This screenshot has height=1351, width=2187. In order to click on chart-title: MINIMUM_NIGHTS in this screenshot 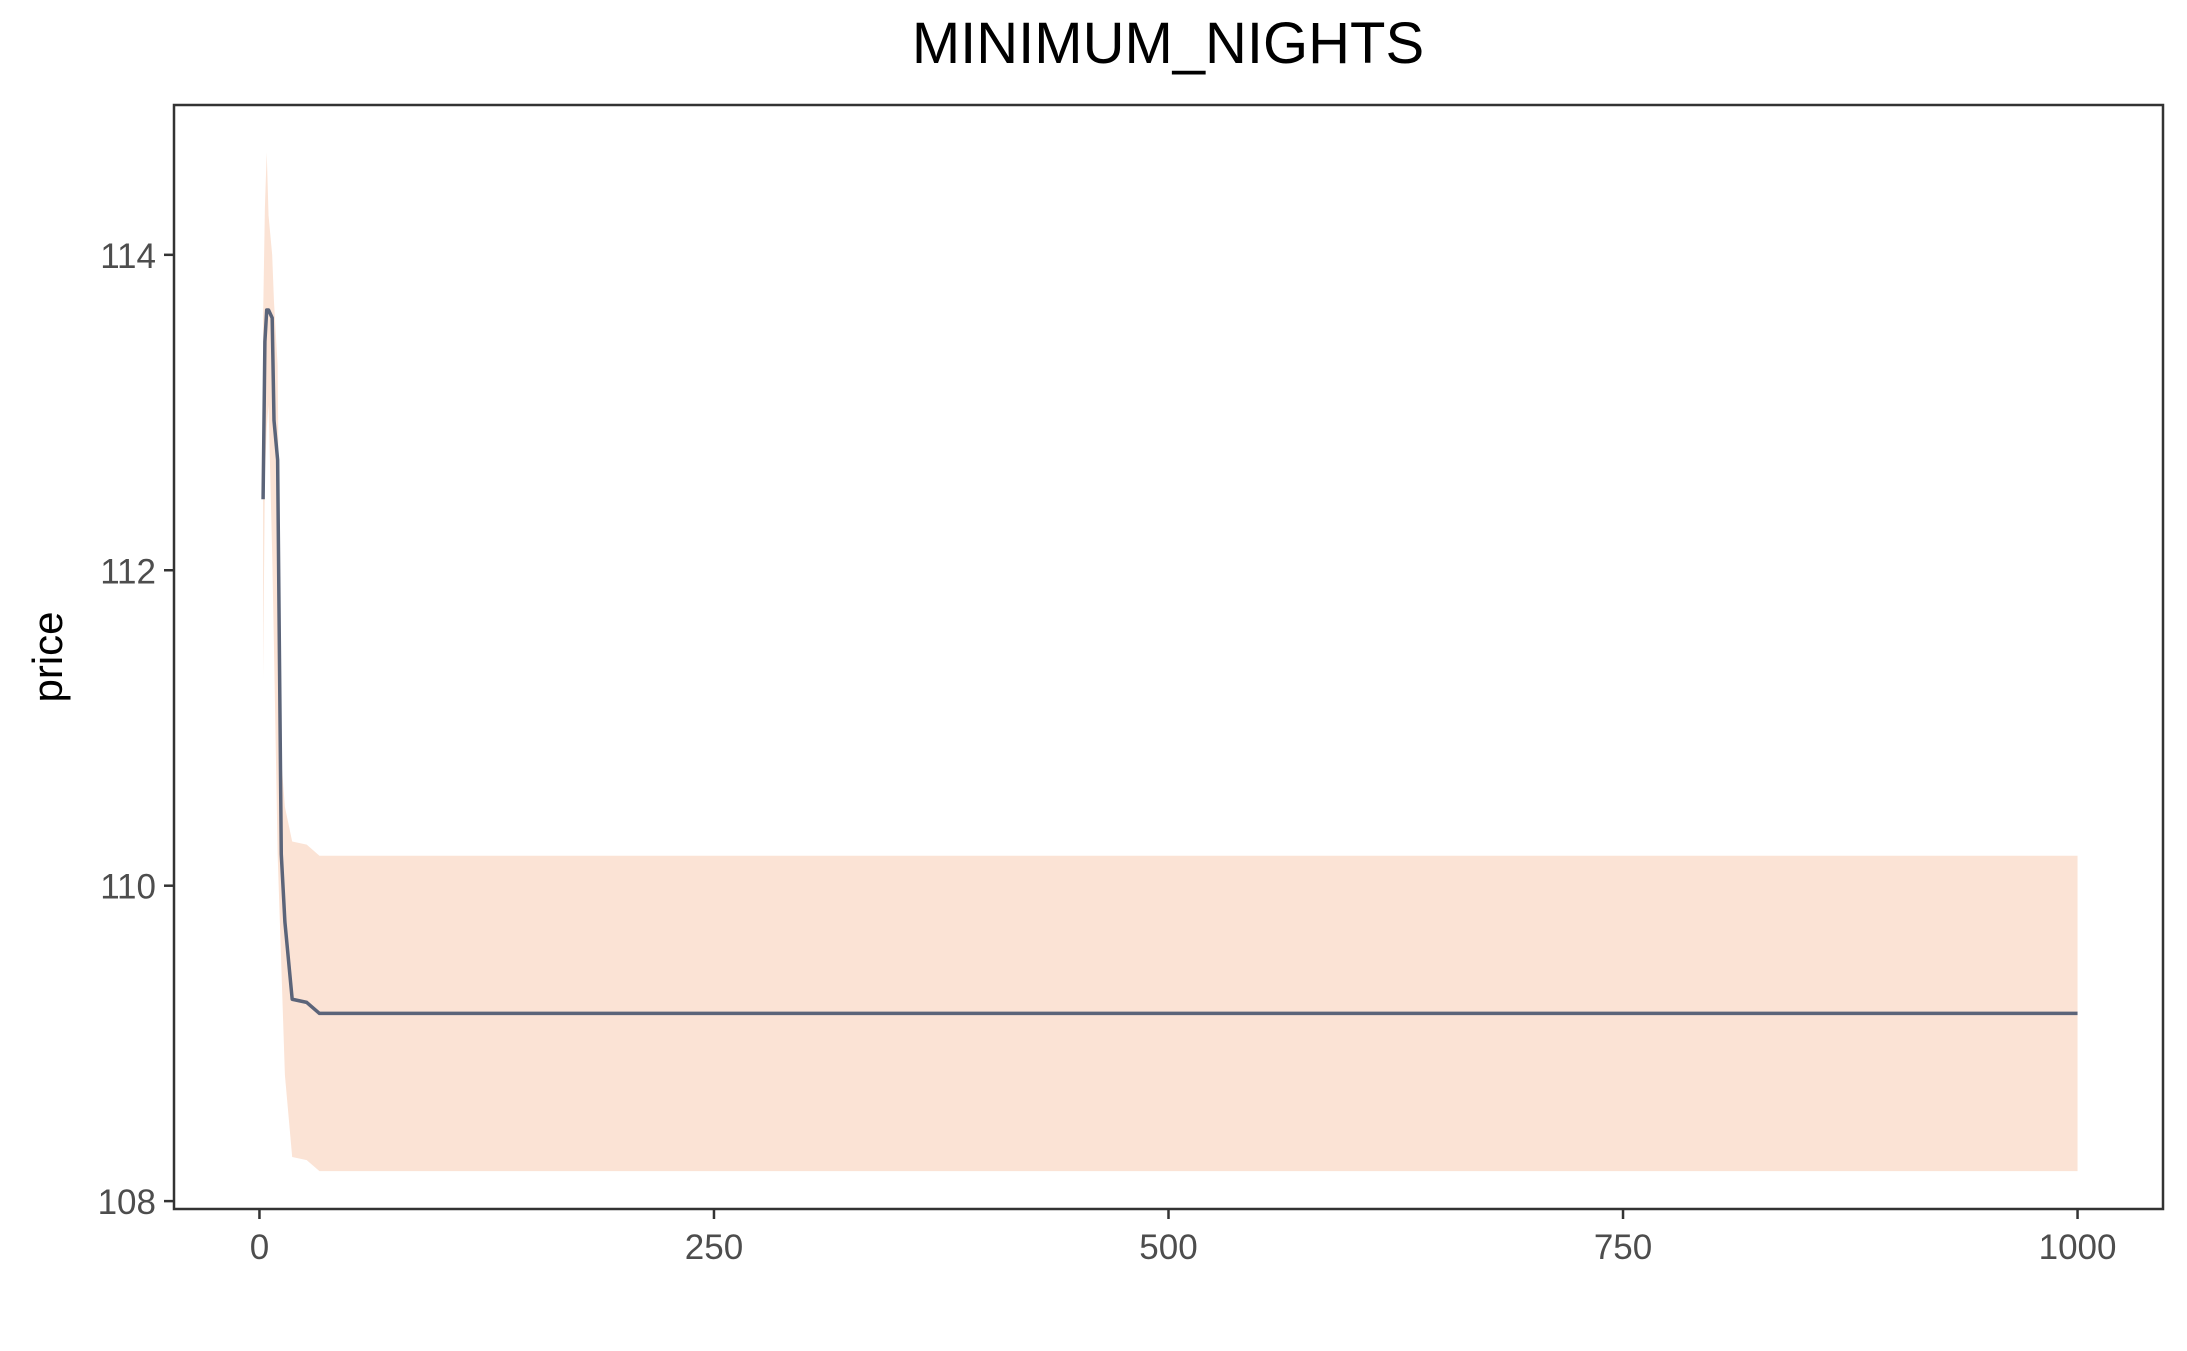, I will do `click(1168, 43)`.